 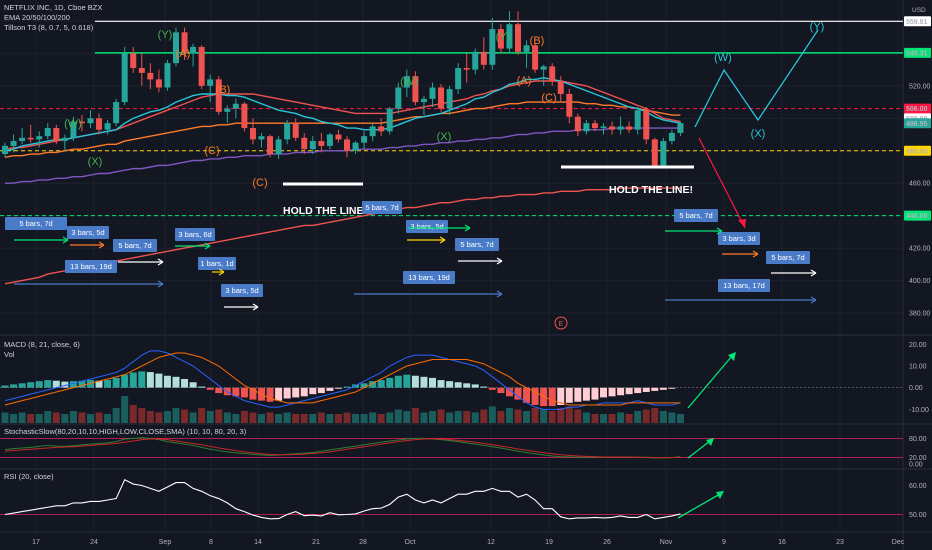 What do you see at coordinates (898, 542) in the screenshot?
I see `time-tick: Dec` at bounding box center [898, 542].